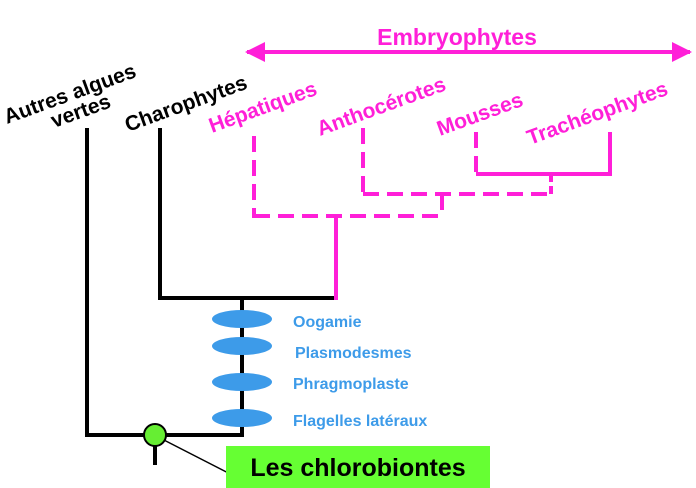 This screenshot has width=696, height=488. I want to click on root-node, so click(155, 435).